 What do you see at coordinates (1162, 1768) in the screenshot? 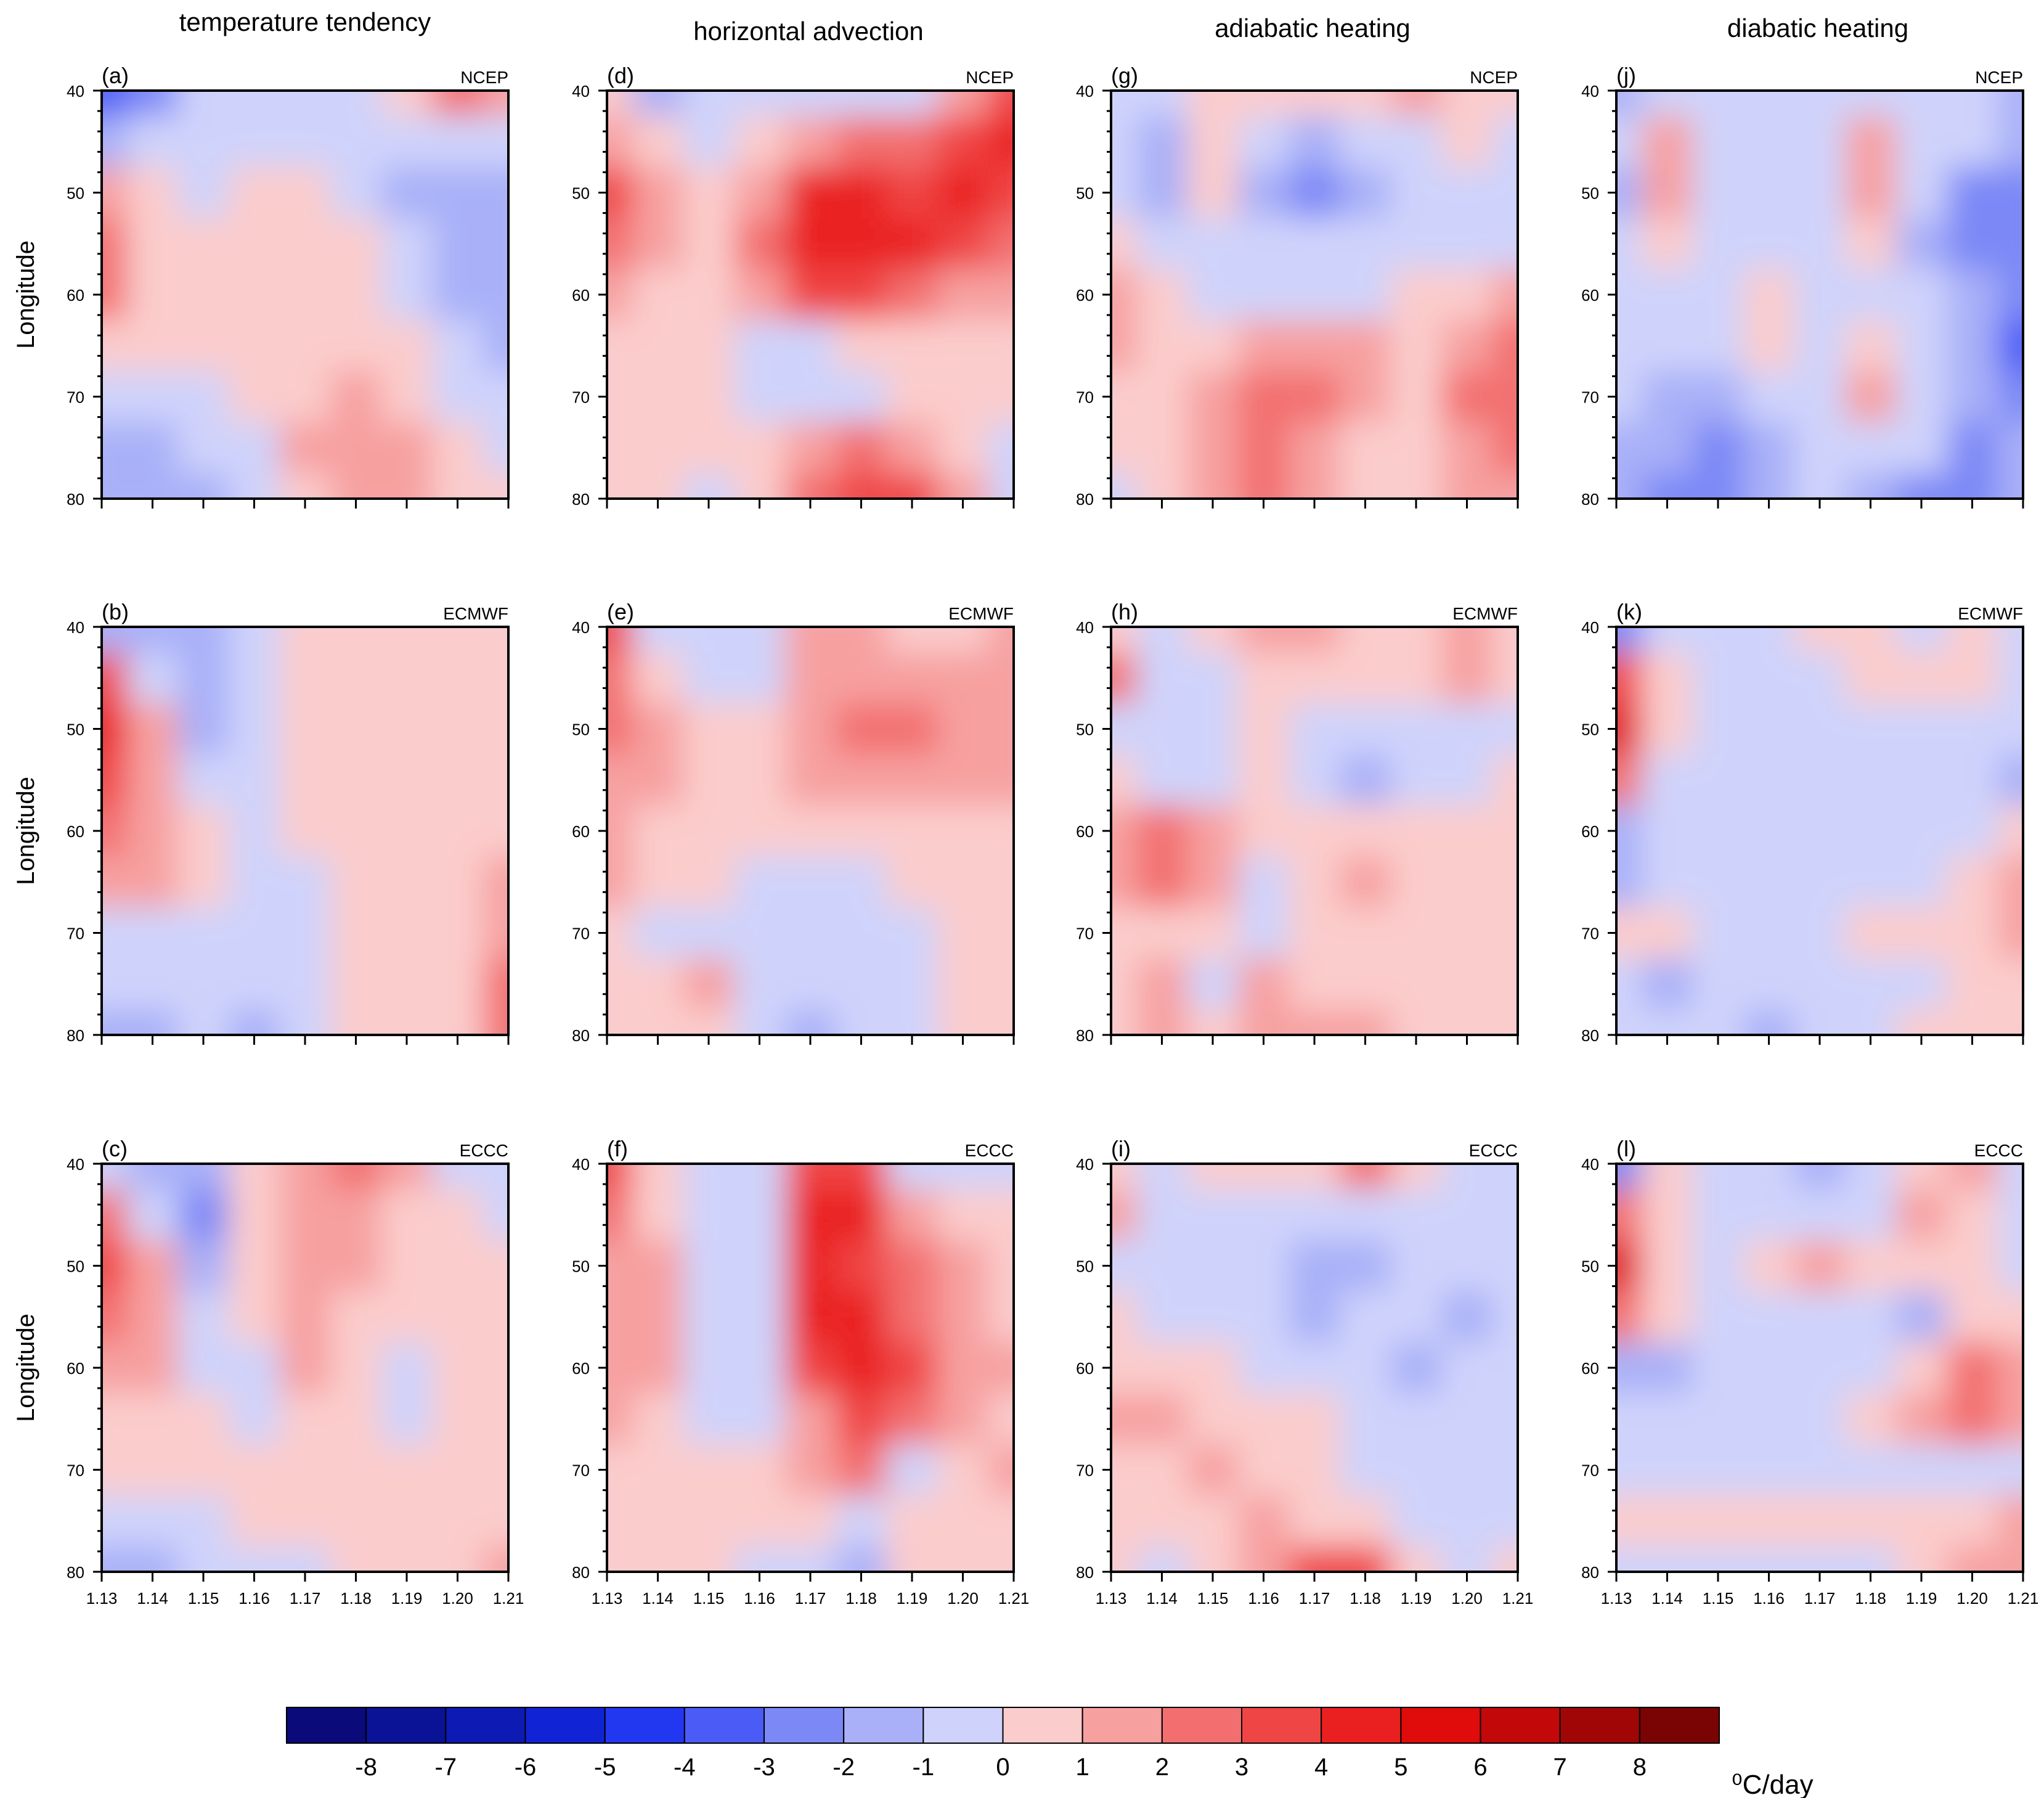
I see `colorbar-label: 2` at bounding box center [1162, 1768].